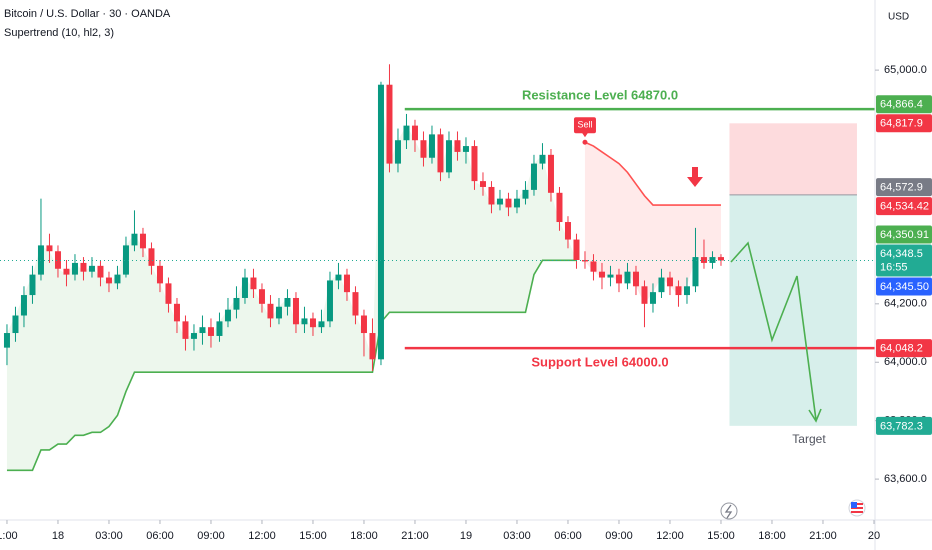 This screenshot has width=932, height=550. I want to click on replay-icon-bolt, so click(728, 511).